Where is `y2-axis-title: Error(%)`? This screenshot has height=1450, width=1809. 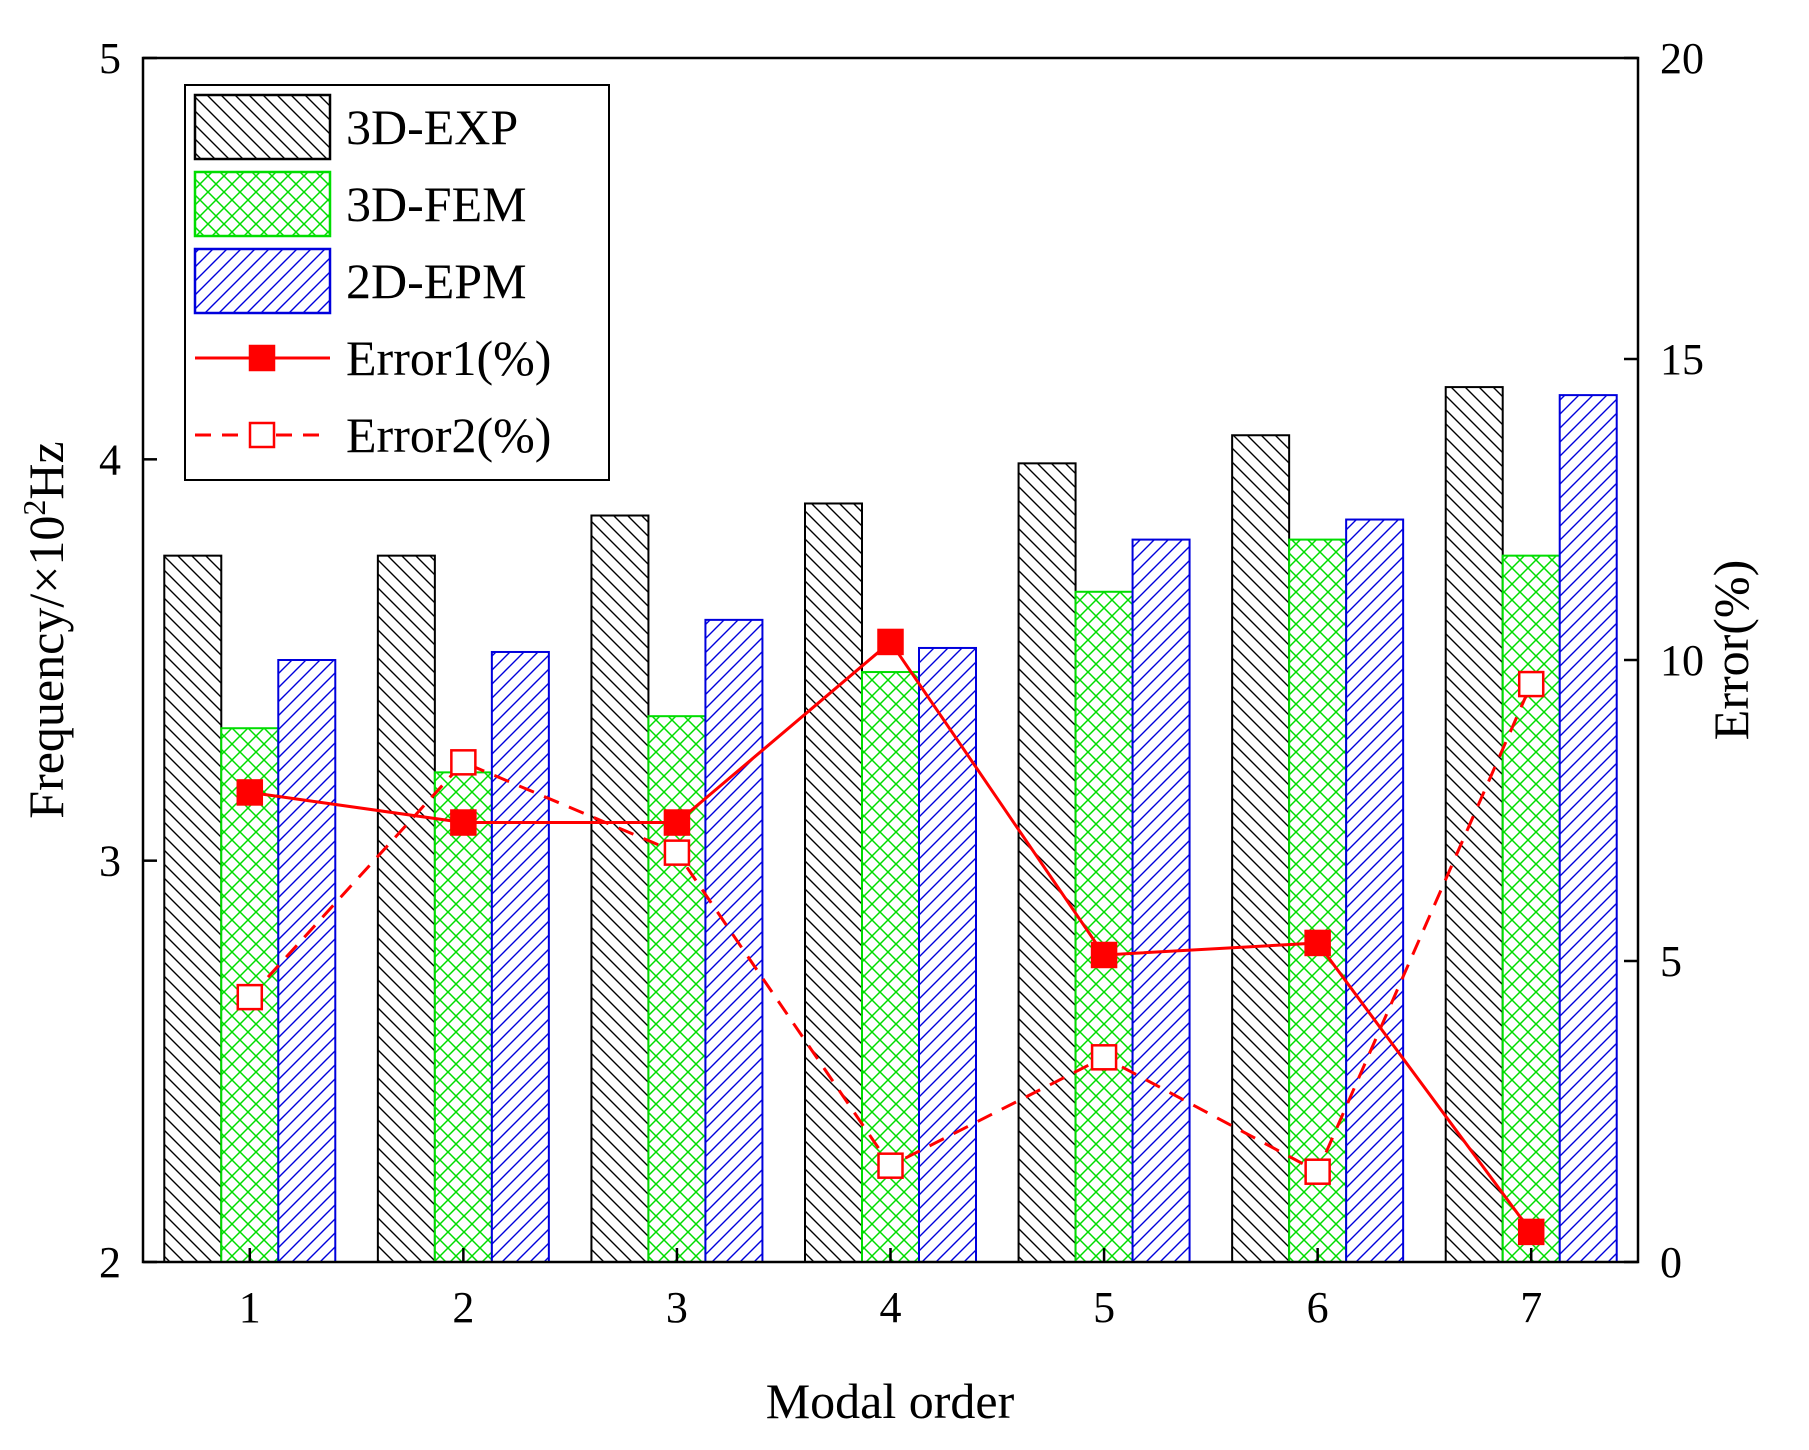
y2-axis-title: Error(%) is located at coordinates (1731, 650).